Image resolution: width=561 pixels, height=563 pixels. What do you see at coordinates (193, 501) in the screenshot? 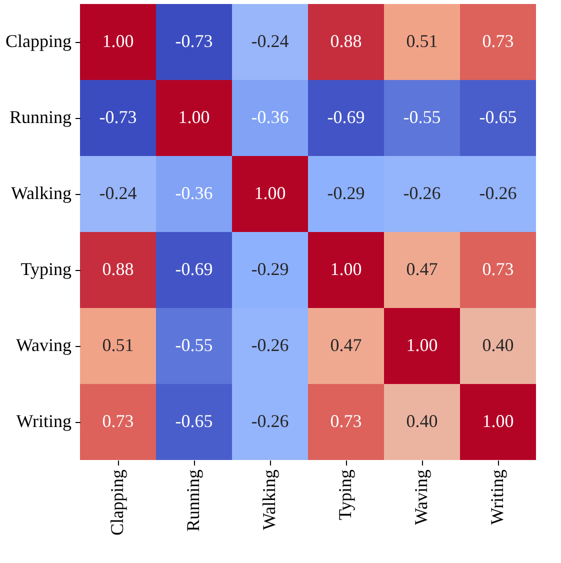
I see `x-tick-label: Running` at bounding box center [193, 501].